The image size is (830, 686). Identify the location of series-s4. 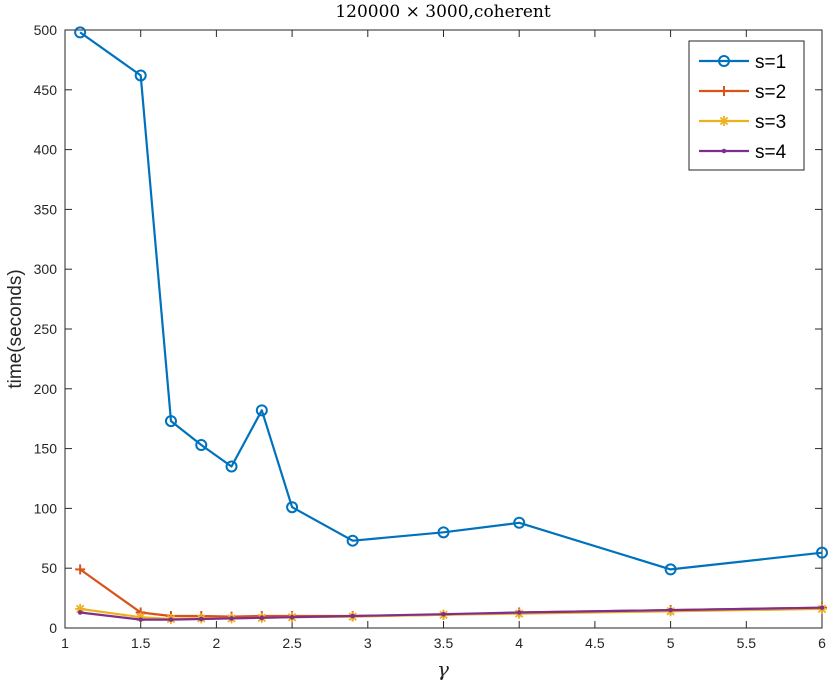
(451, 613).